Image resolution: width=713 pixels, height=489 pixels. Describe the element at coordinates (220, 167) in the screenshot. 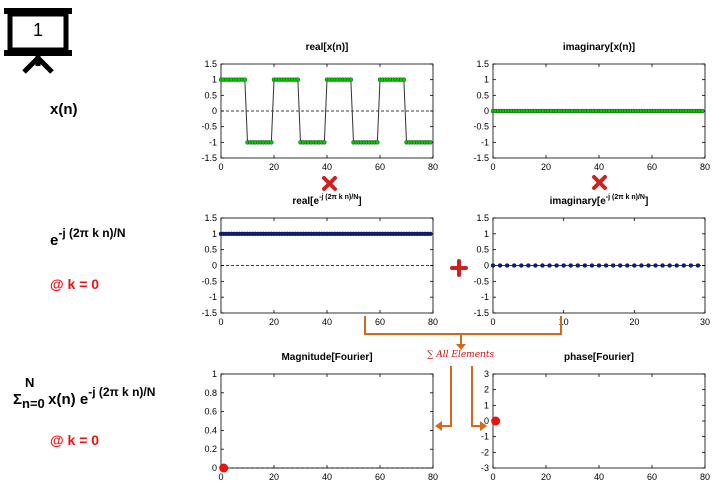

I see `x-tick-label: 0` at that location.